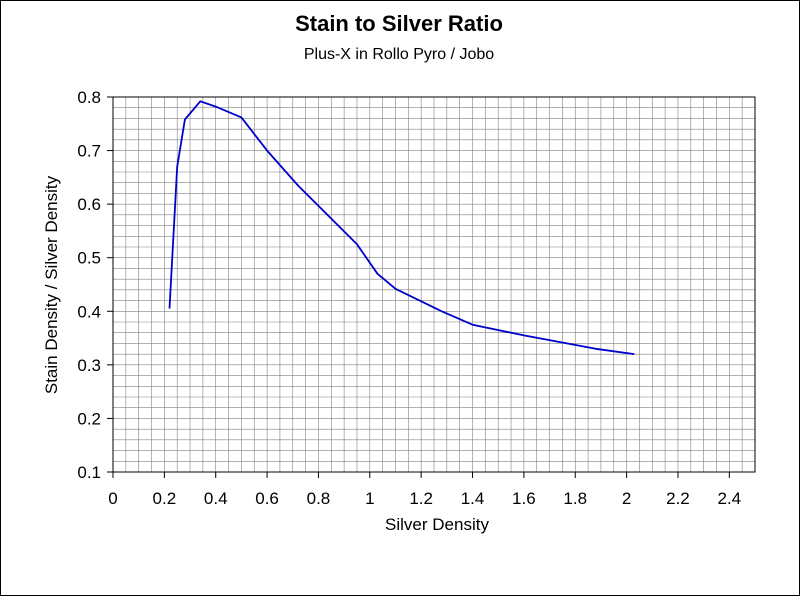 The width and height of the screenshot is (800, 596). Describe the element at coordinates (421, 498) in the screenshot. I see `x-tick-label: 1.2` at that location.